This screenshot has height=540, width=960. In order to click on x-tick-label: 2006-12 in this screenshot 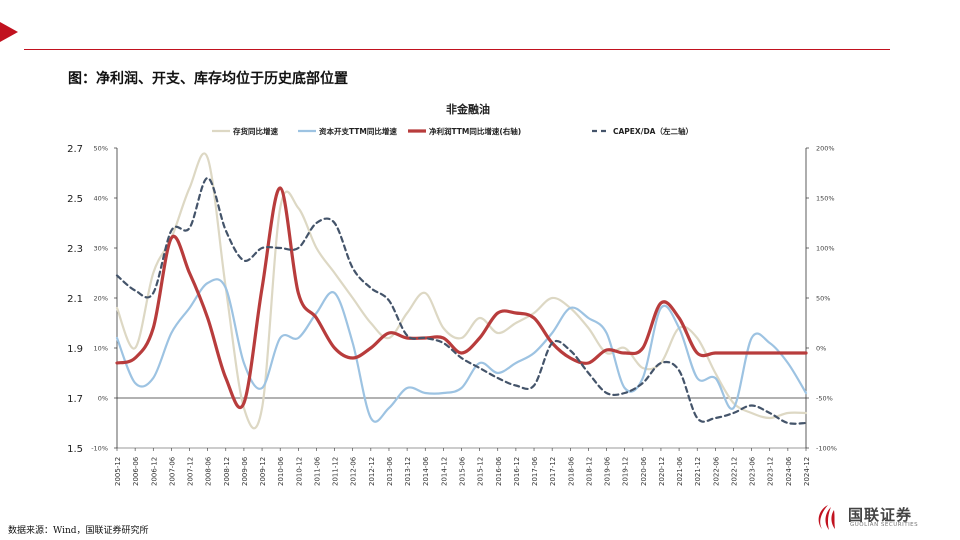, I will do `click(154, 471)`.